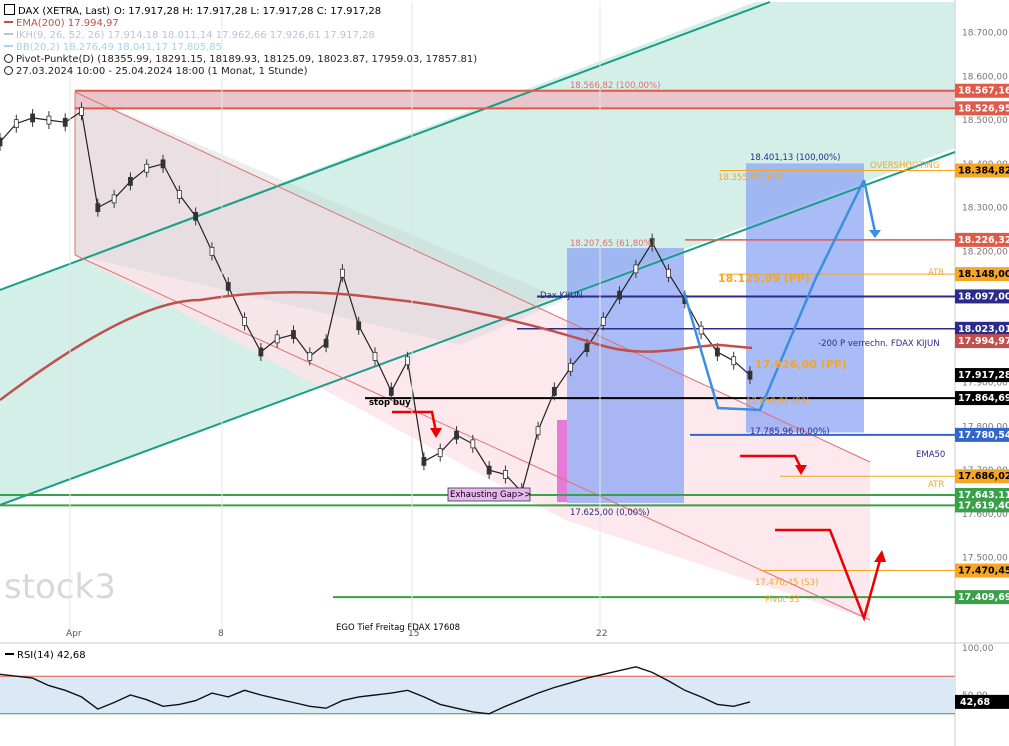 The image size is (1009, 746). What do you see at coordinates (240, 24) in the screenshot?
I see `ema-legend: EMA(200) 17.994,97` at bounding box center [240, 24].